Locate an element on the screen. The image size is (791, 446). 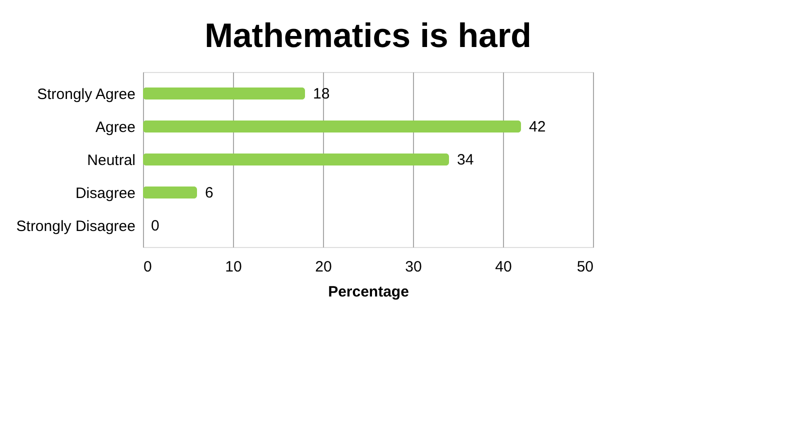
y-tick-label: Disagree is located at coordinates (105, 193).